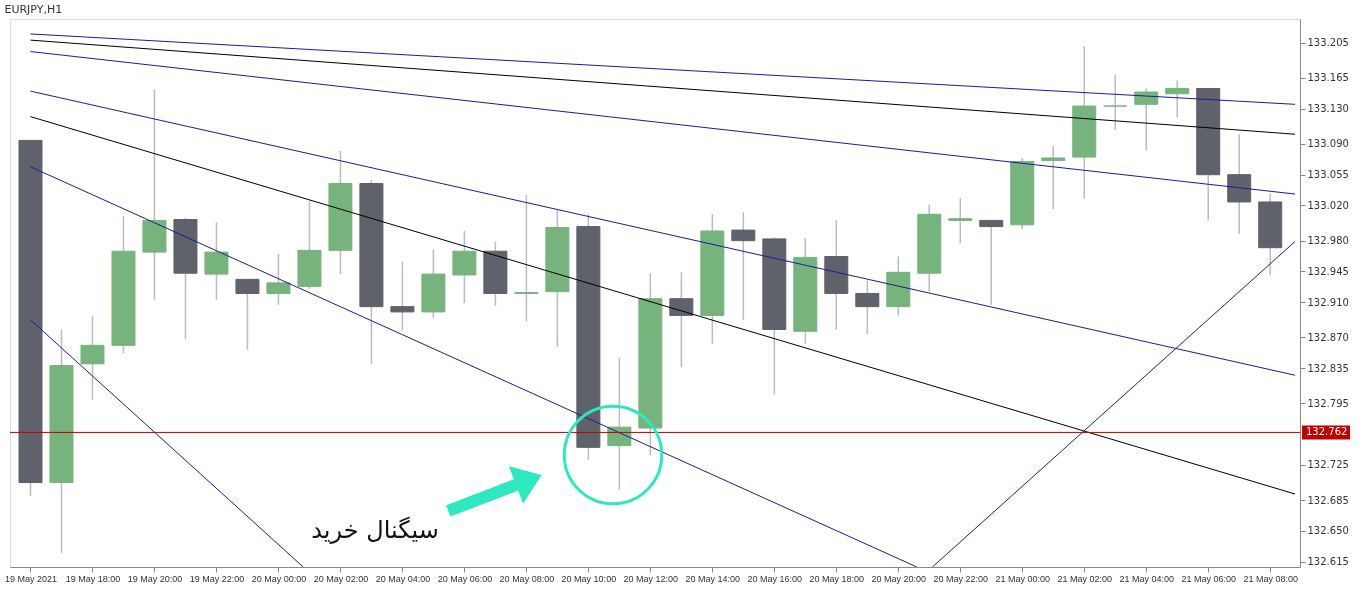 The height and width of the screenshot is (604, 1360). Describe the element at coordinates (1328, 43) in the screenshot. I see `y-tick-label: 133.205` at that location.